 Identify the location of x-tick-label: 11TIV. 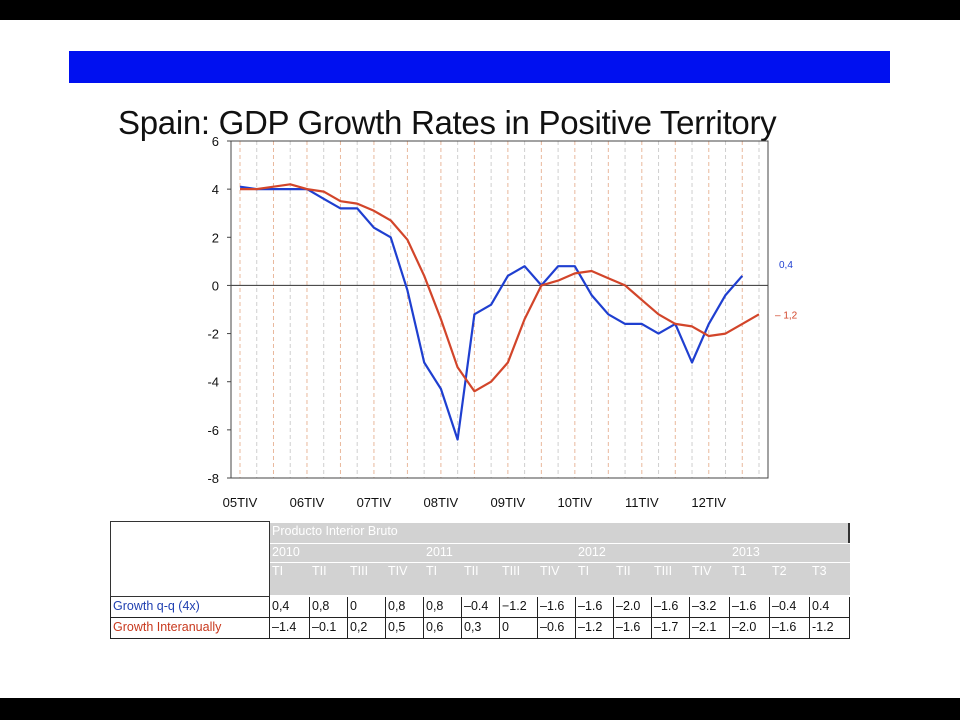
(642, 502).